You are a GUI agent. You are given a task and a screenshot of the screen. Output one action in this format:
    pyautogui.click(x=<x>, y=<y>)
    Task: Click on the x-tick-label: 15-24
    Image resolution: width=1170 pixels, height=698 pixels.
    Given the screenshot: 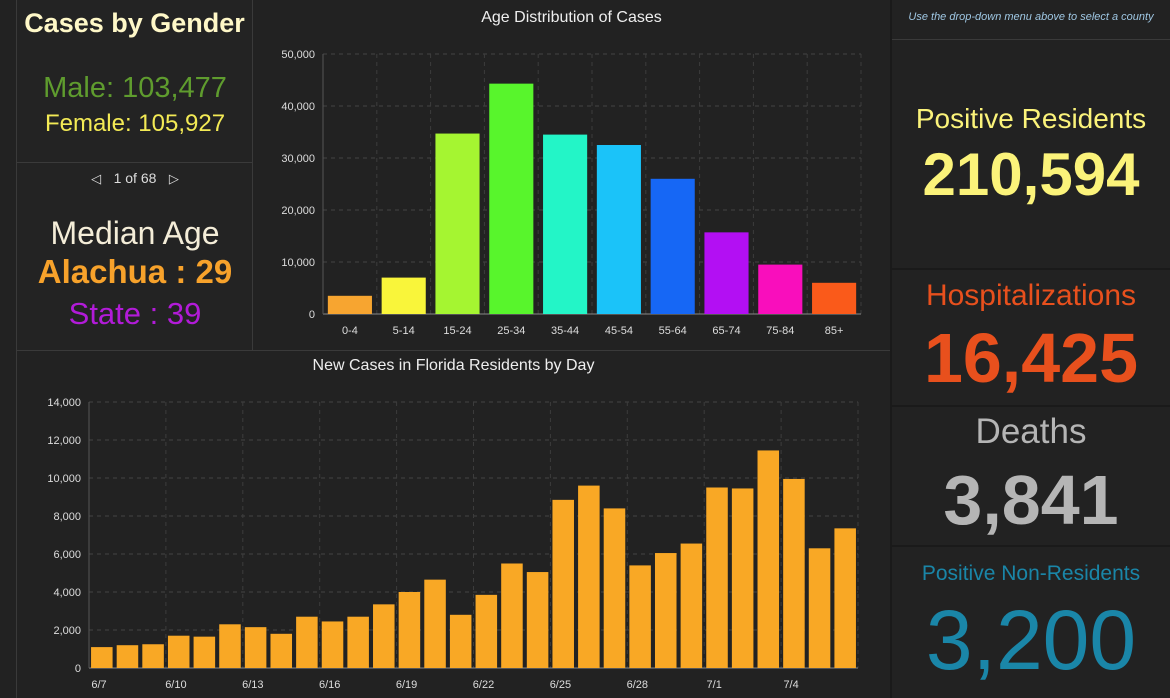 What is the action you would take?
    pyautogui.click(x=457, y=331)
    